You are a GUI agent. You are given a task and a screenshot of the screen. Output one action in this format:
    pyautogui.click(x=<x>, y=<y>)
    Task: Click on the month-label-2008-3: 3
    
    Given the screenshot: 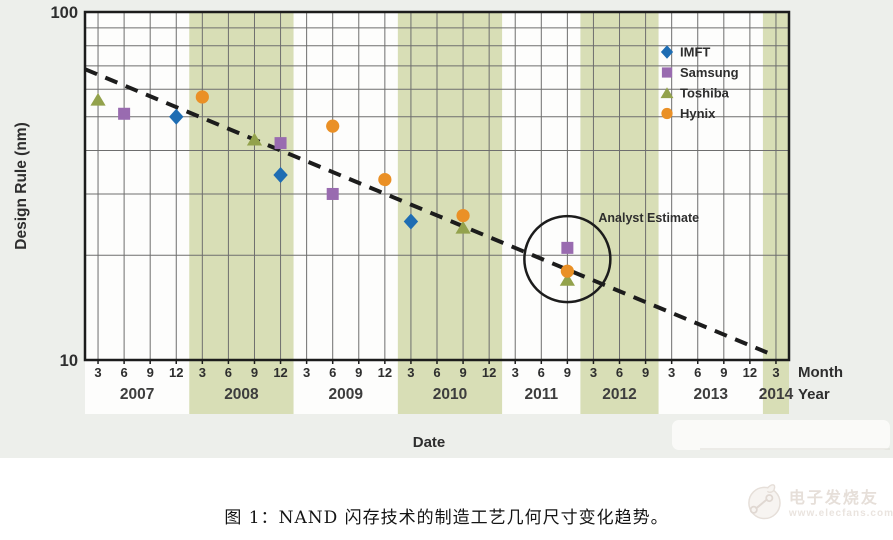 What is the action you would take?
    pyautogui.click(x=202, y=372)
    